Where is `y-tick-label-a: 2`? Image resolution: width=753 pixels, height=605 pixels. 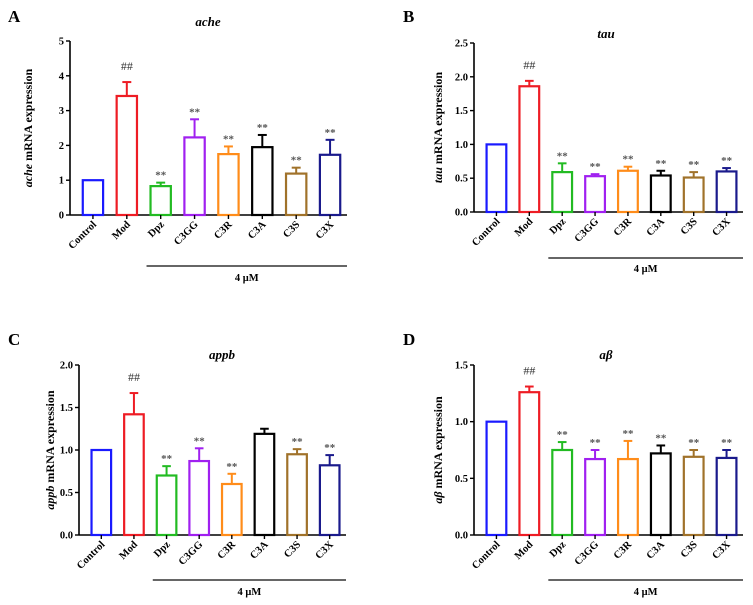 y-tick-label-a: 2 is located at coordinates (61, 146).